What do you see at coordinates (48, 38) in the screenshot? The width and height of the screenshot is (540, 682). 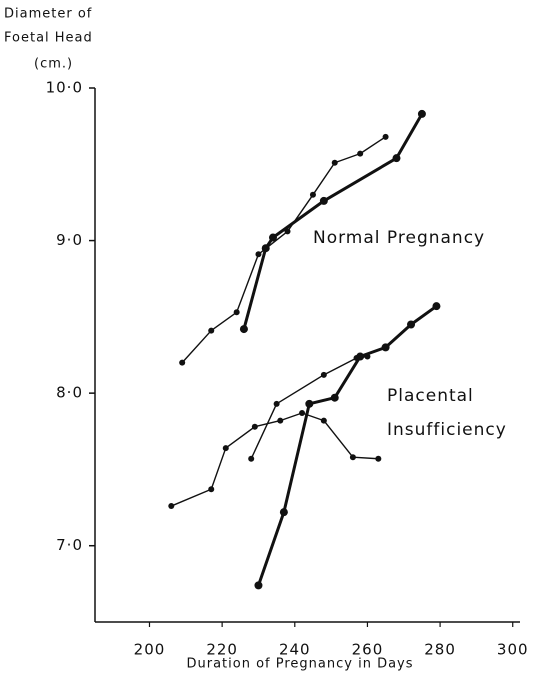 I see `y-axis-label: Foetal Head` at bounding box center [48, 38].